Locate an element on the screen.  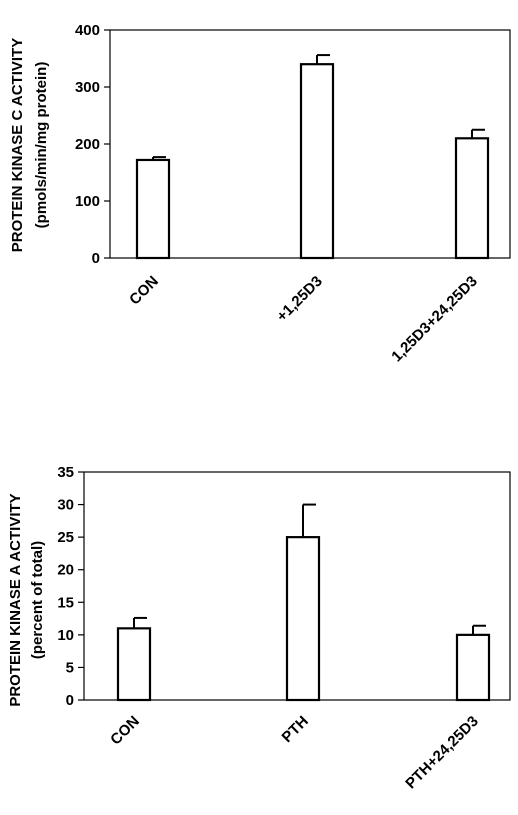
ylabel-pka: PROTEIN KINASE A ACTIVITY is located at coordinates (15, 599).